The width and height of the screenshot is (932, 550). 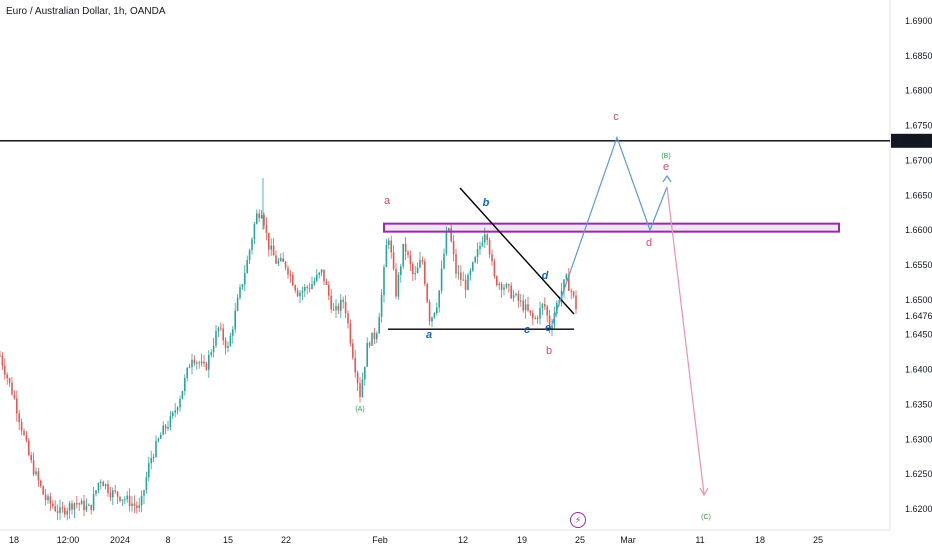 I want to click on chart-title: Euro / Australian Dollar, 1h, OANDA, so click(x=86, y=11).